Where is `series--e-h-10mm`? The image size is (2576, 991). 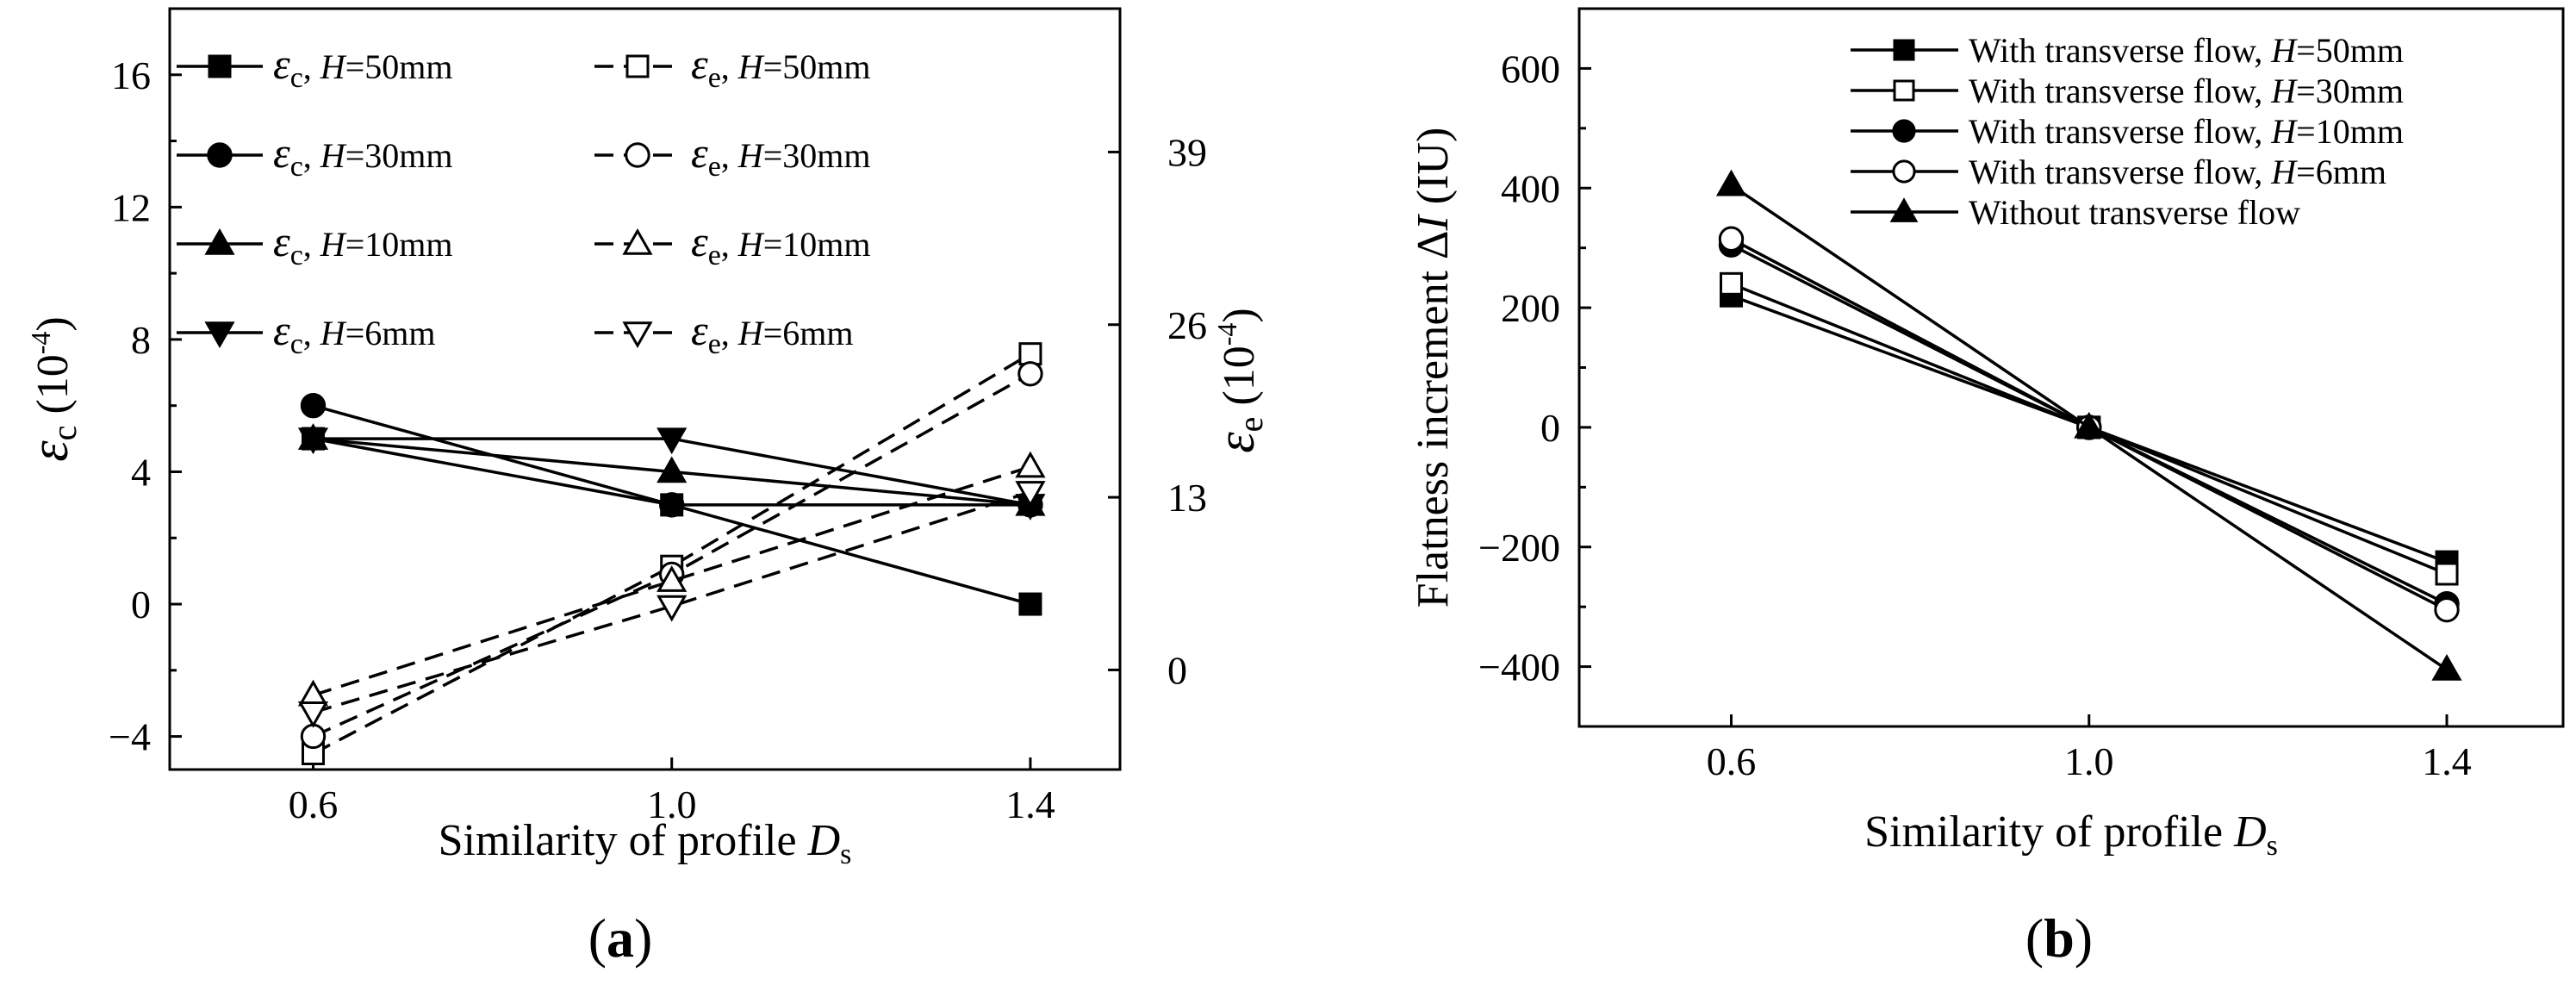
series--e-h-10mm is located at coordinates (672, 579).